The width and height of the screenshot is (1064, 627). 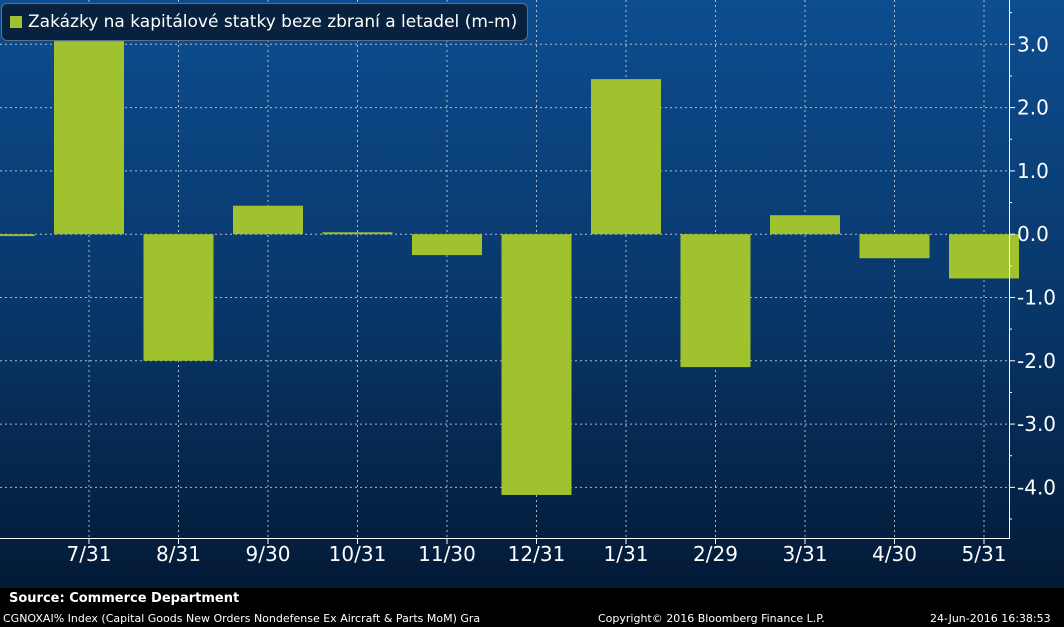 What do you see at coordinates (1033, 171) in the screenshot?
I see `y-tick-label: 1.0` at bounding box center [1033, 171].